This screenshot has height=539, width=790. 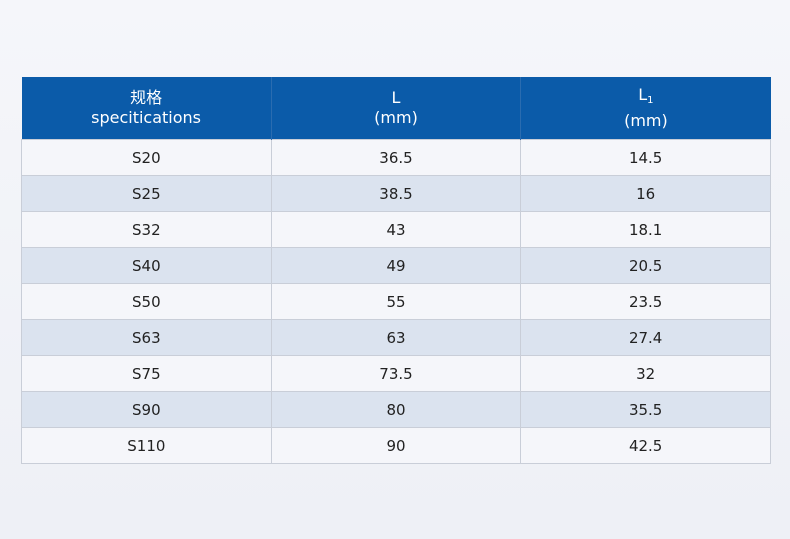 I want to click on cell-l: 49, so click(x=396, y=265).